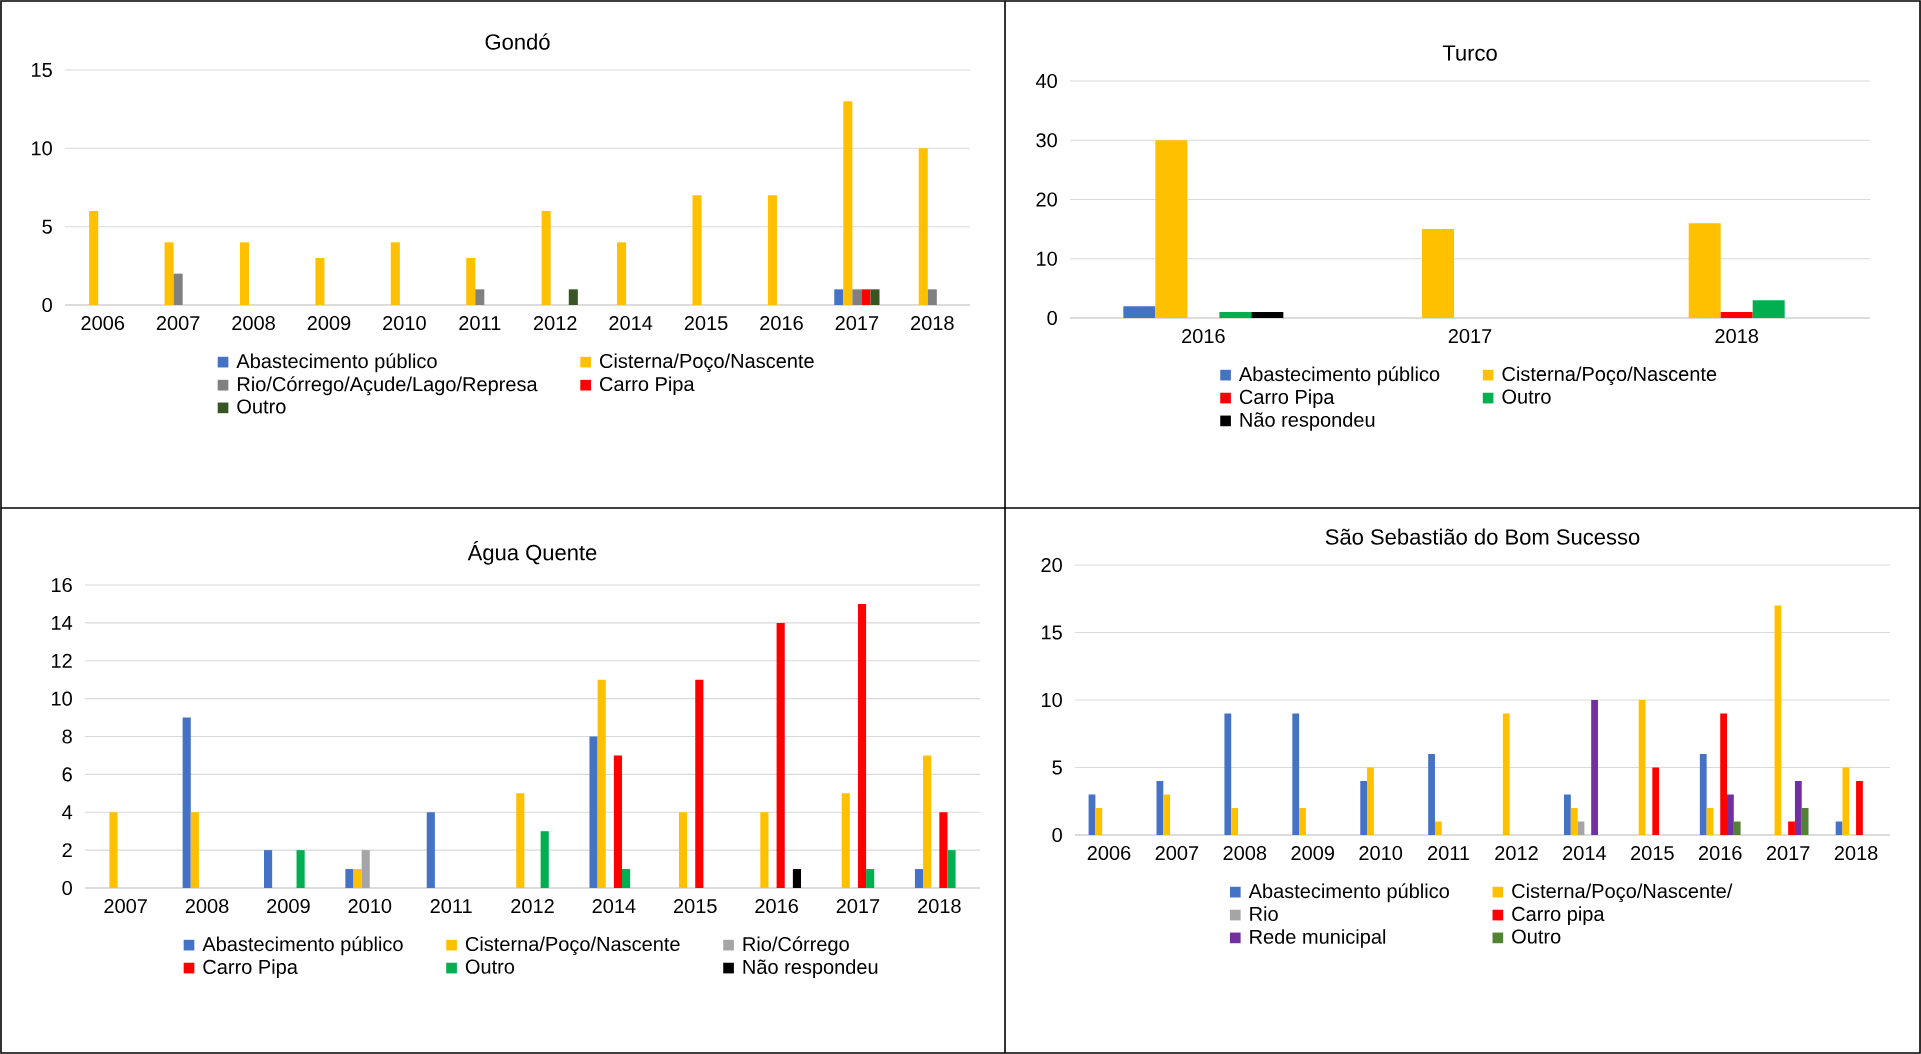 The image size is (1921, 1054). What do you see at coordinates (62, 585) in the screenshot?
I see `y-tick-label: 16` at bounding box center [62, 585].